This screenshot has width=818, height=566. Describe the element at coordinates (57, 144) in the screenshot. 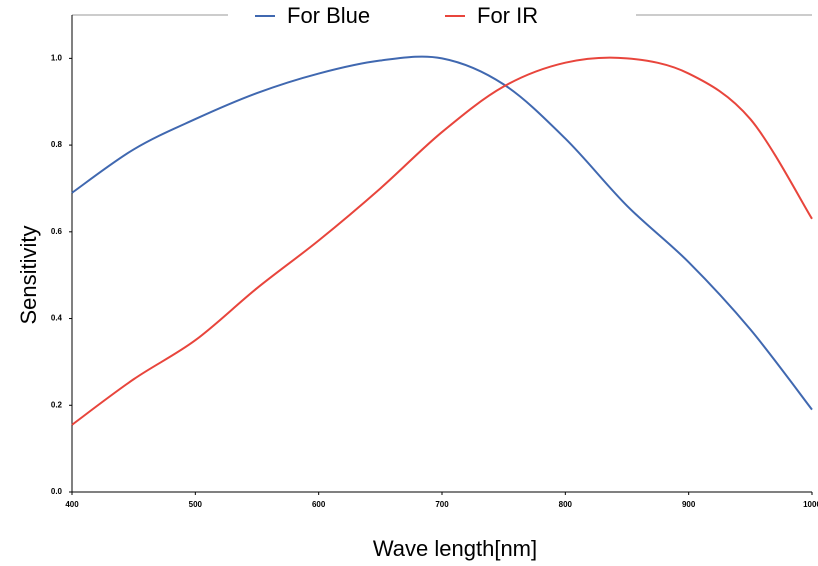

I see `y-tick-label: 0.8` at that location.